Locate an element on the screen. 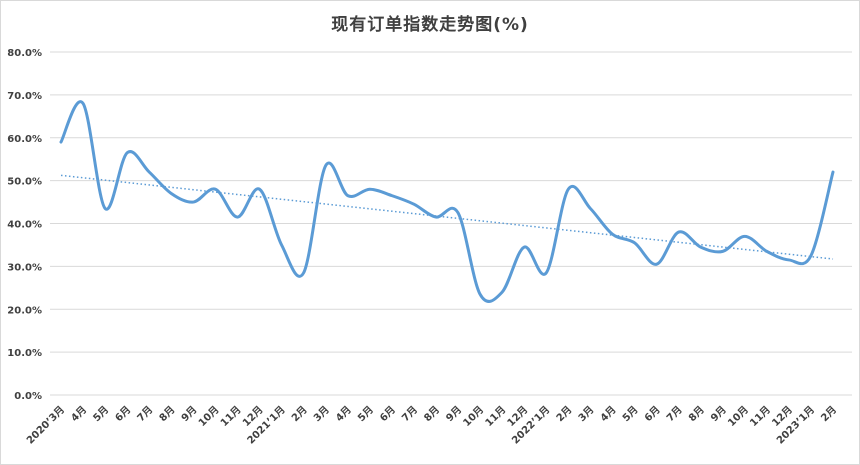 Image resolution: width=860 pixels, height=465 pixels. y-tick-label: 20.0% is located at coordinates (24, 310).